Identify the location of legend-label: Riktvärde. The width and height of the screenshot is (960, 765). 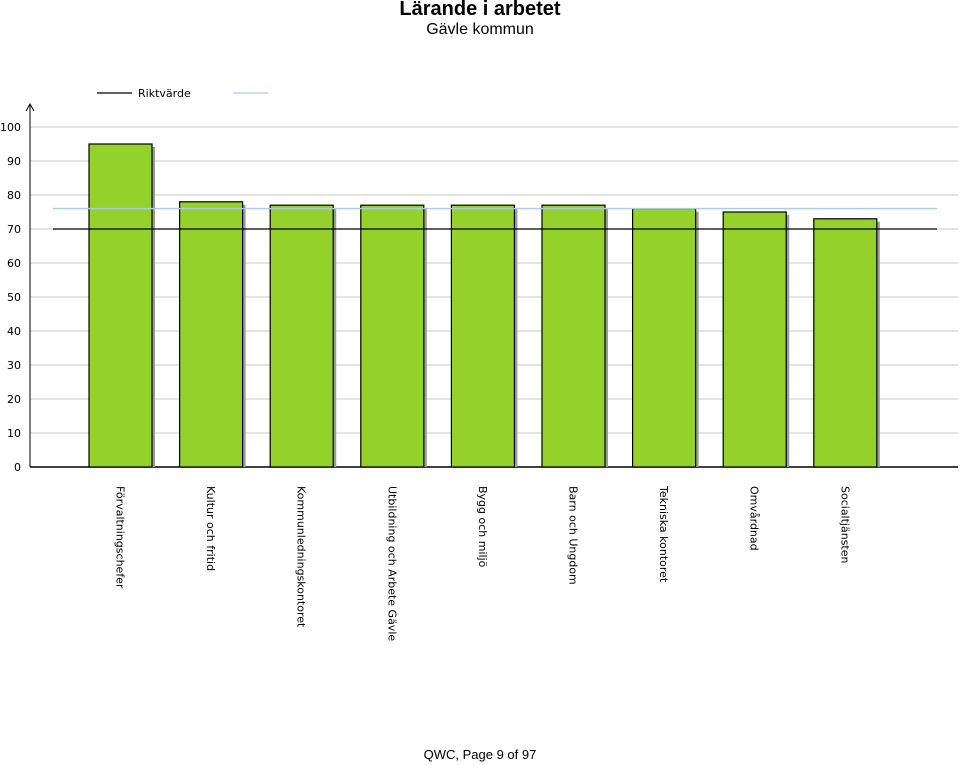
(164, 93).